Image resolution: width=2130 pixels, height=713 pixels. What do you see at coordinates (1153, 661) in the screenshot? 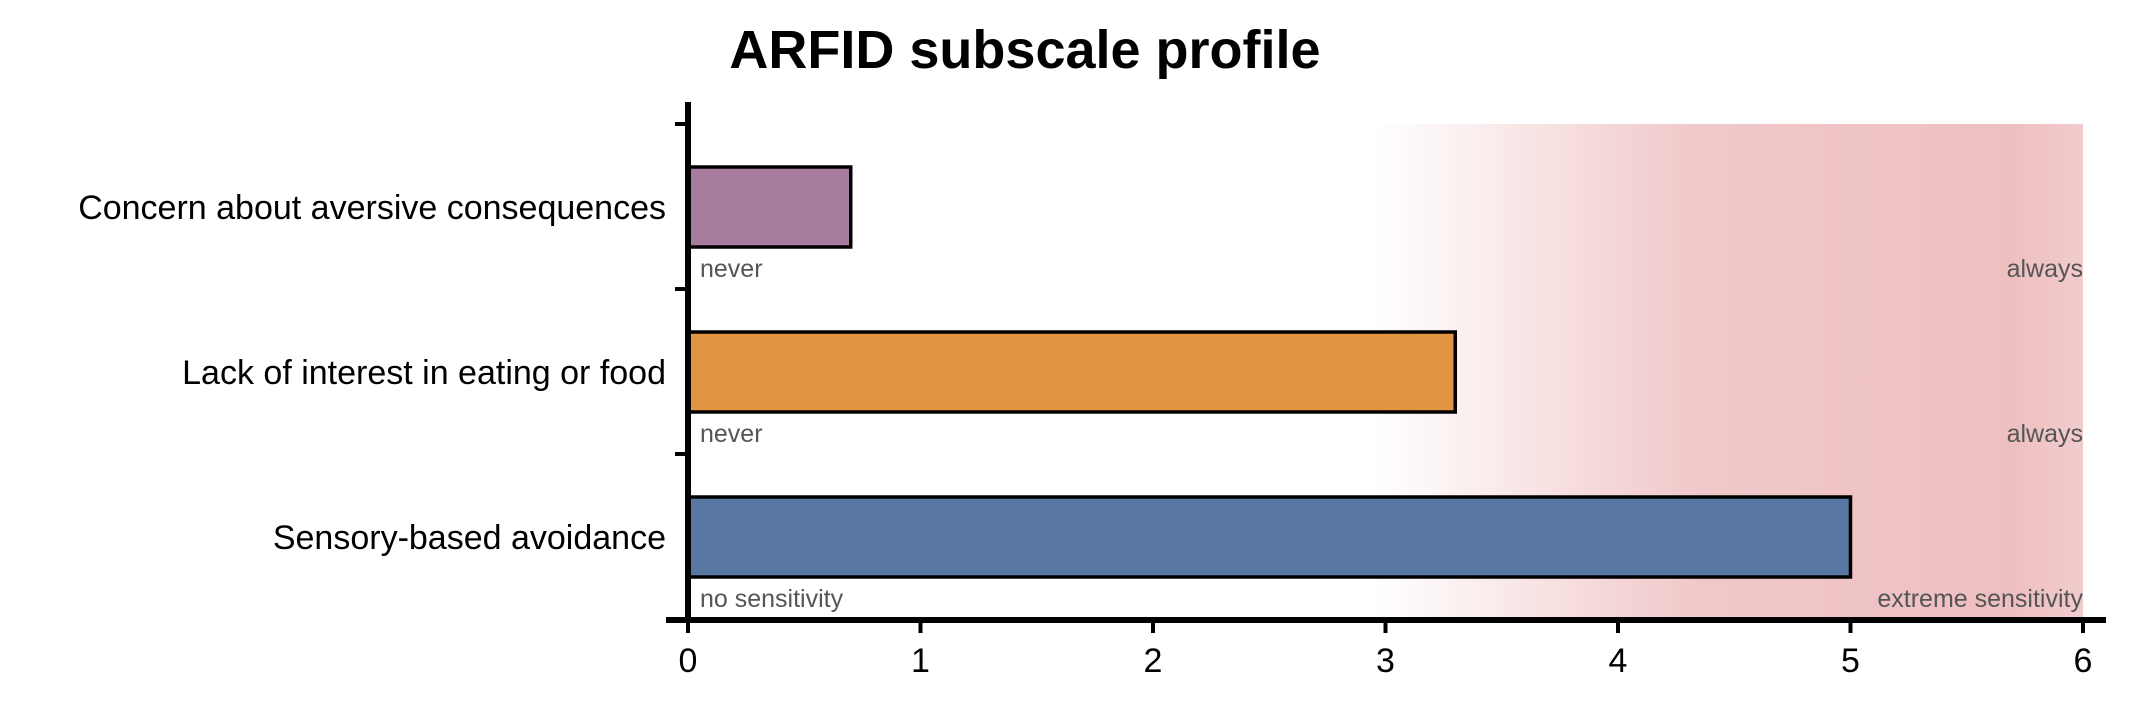
I see `x-tick-label-2: 2` at bounding box center [1153, 661].